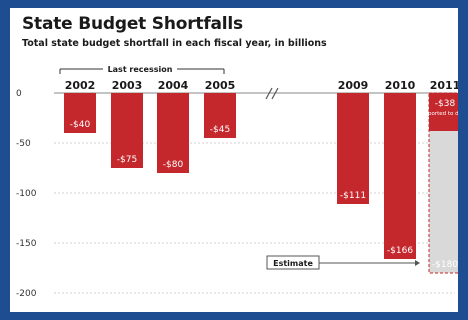 This screenshot has height=320, width=468. What do you see at coordinates (445, 104) in the screenshot?
I see `bar-value-label: -$38` at bounding box center [445, 104].